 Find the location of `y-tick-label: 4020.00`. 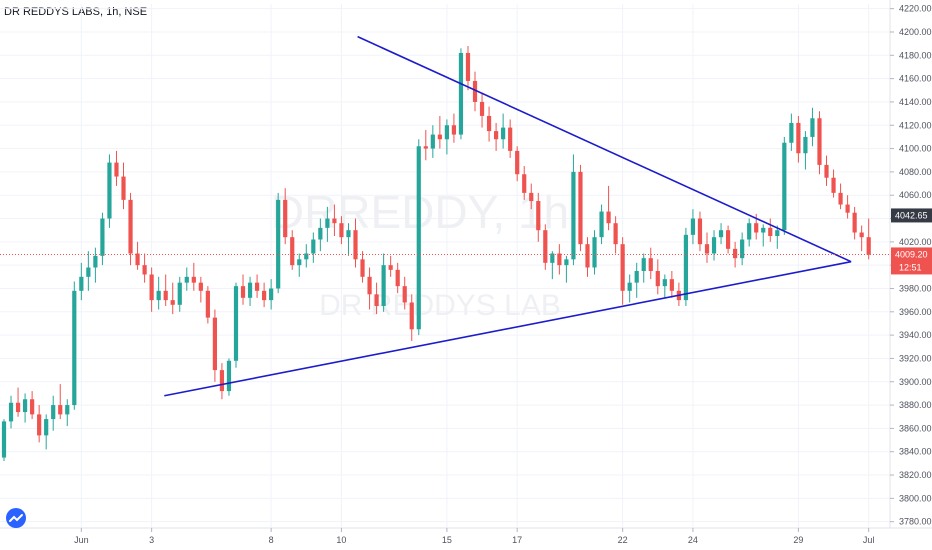

y-tick-label: 4020.00 is located at coordinates (915, 242).